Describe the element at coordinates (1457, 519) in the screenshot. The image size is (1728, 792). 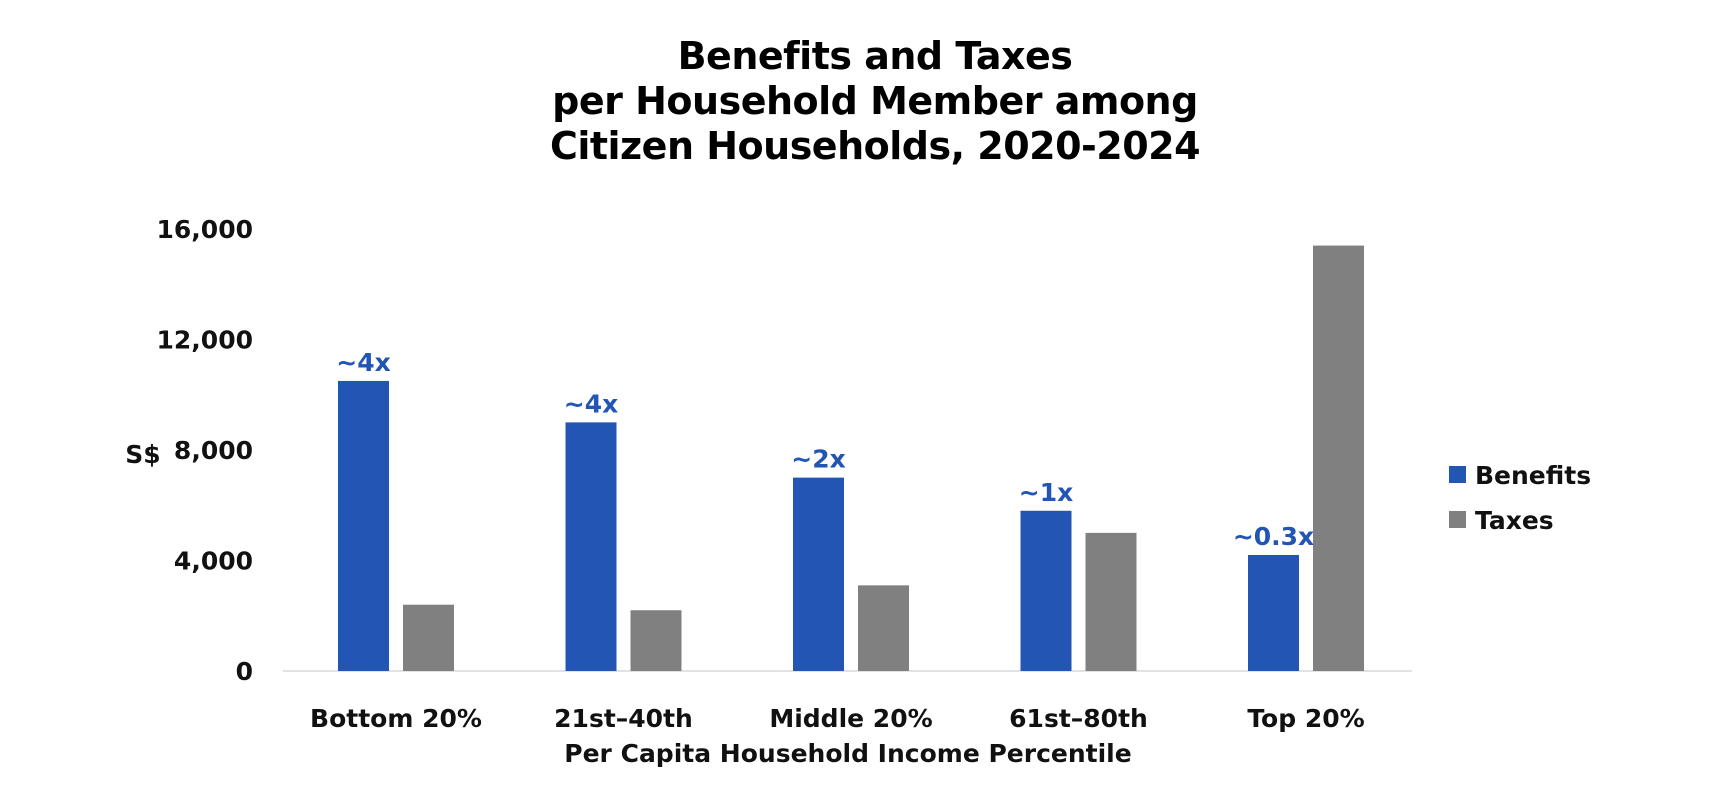
I see `legend-swatch-taxes` at that location.